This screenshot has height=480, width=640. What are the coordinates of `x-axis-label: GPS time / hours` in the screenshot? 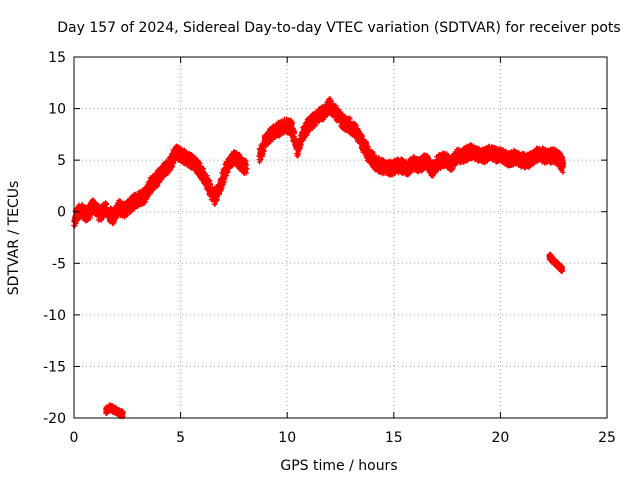 It's located at (338, 466).